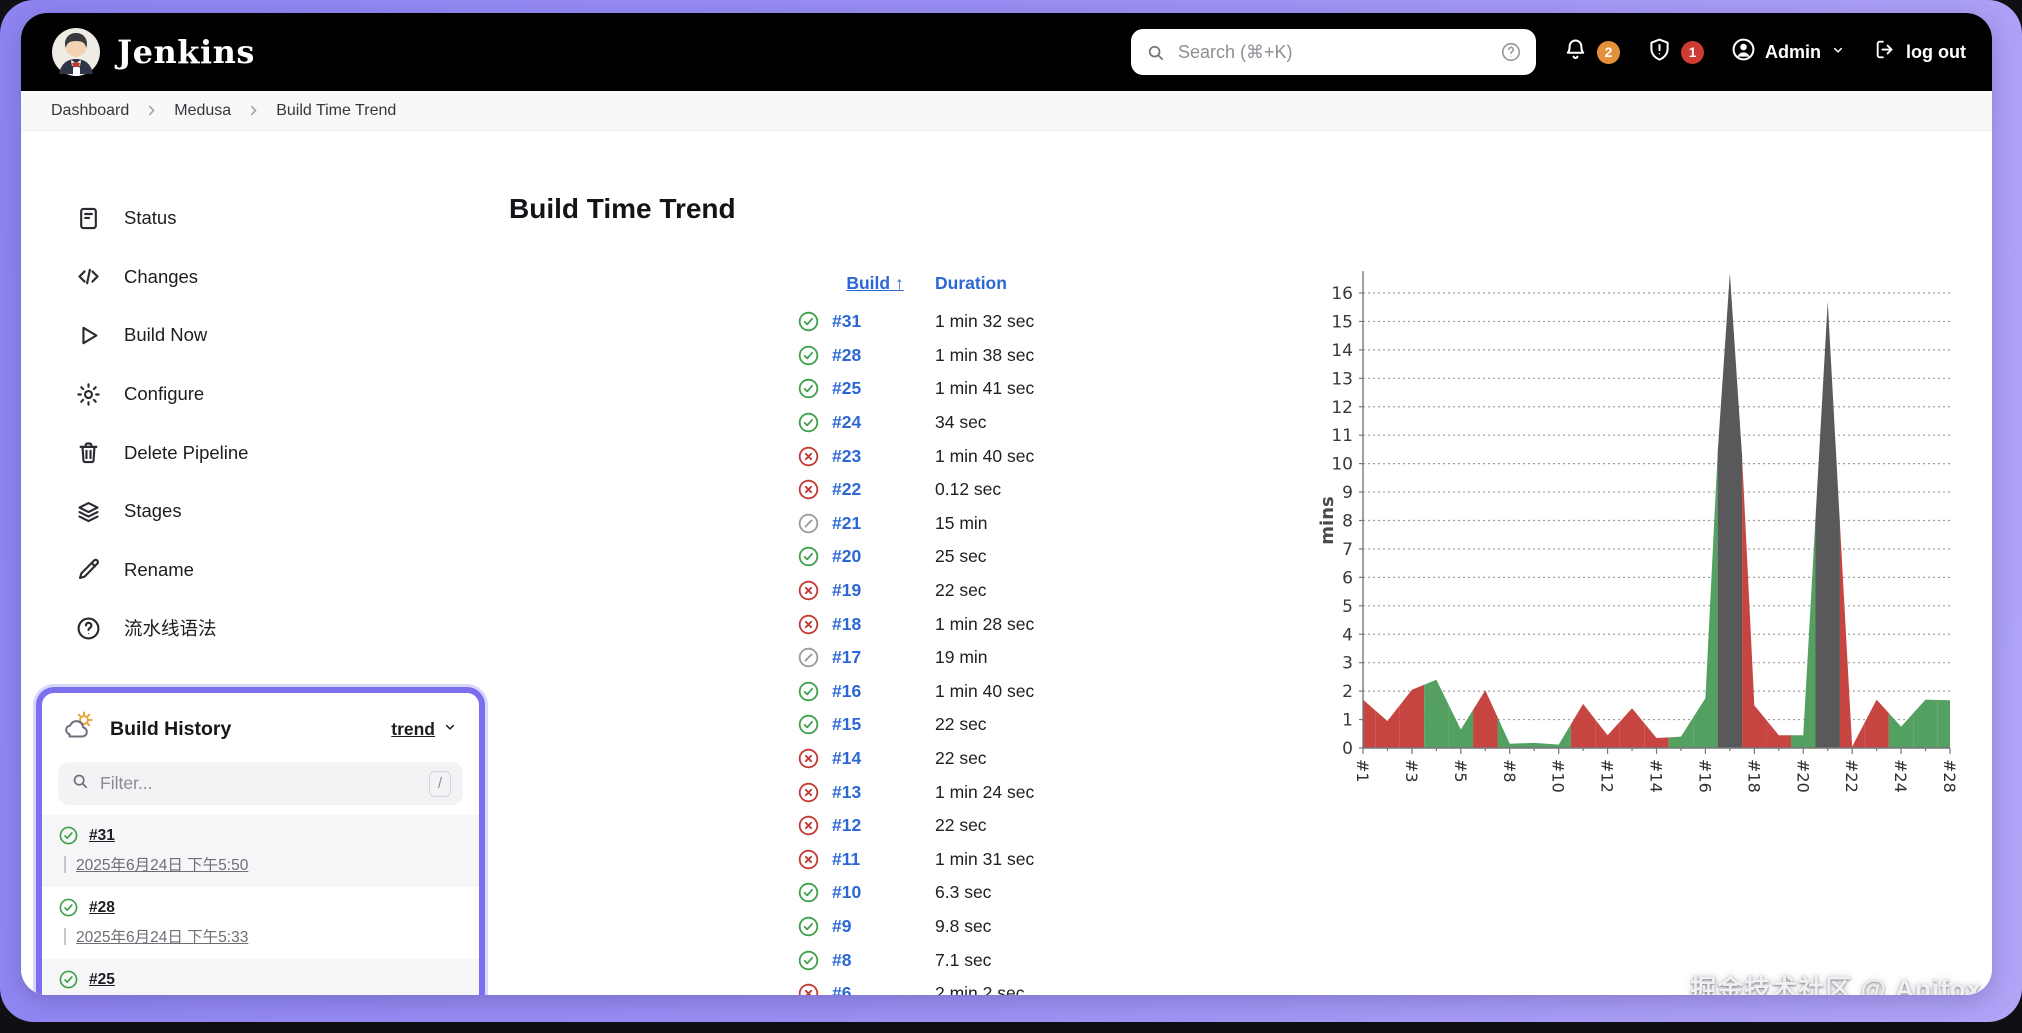 Image resolution: width=2022 pixels, height=1033 pixels. I want to click on build-link: #16, so click(847, 690).